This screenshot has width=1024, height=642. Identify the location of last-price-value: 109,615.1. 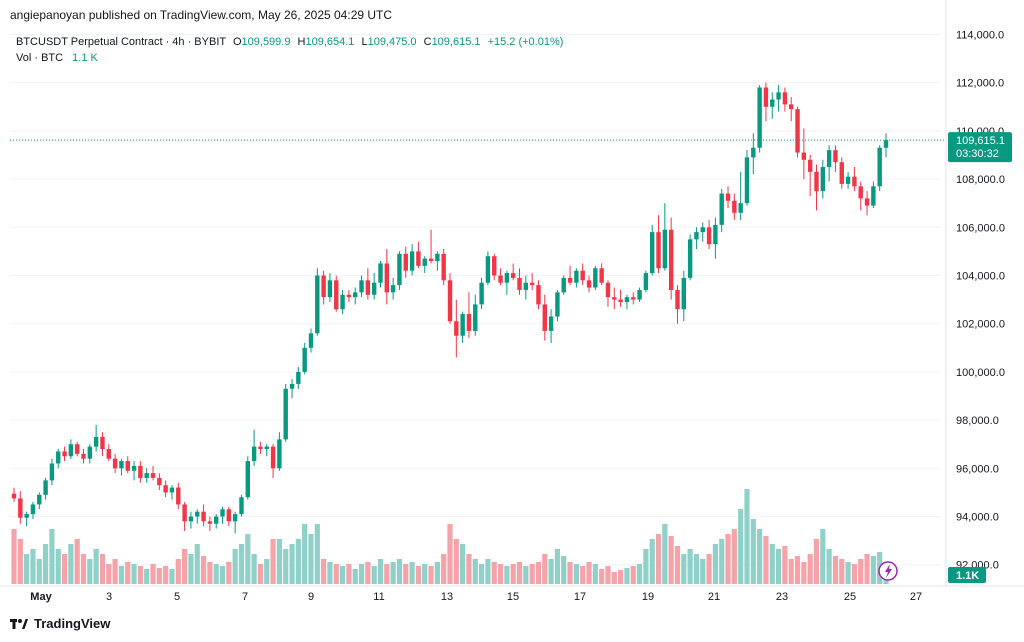
(980, 141).